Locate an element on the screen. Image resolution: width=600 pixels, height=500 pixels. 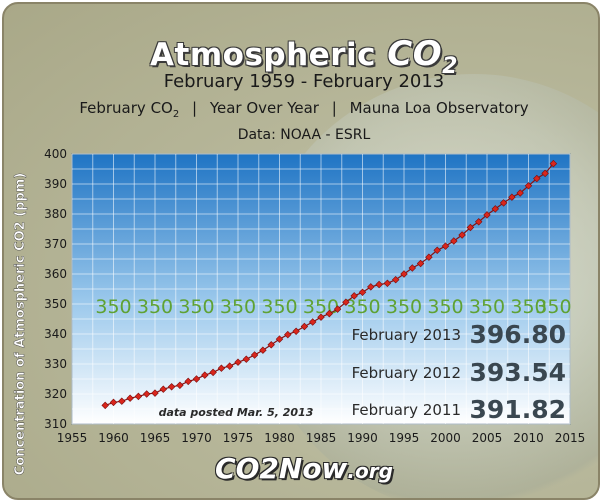
y-tick-label: 390 is located at coordinates (55, 184).